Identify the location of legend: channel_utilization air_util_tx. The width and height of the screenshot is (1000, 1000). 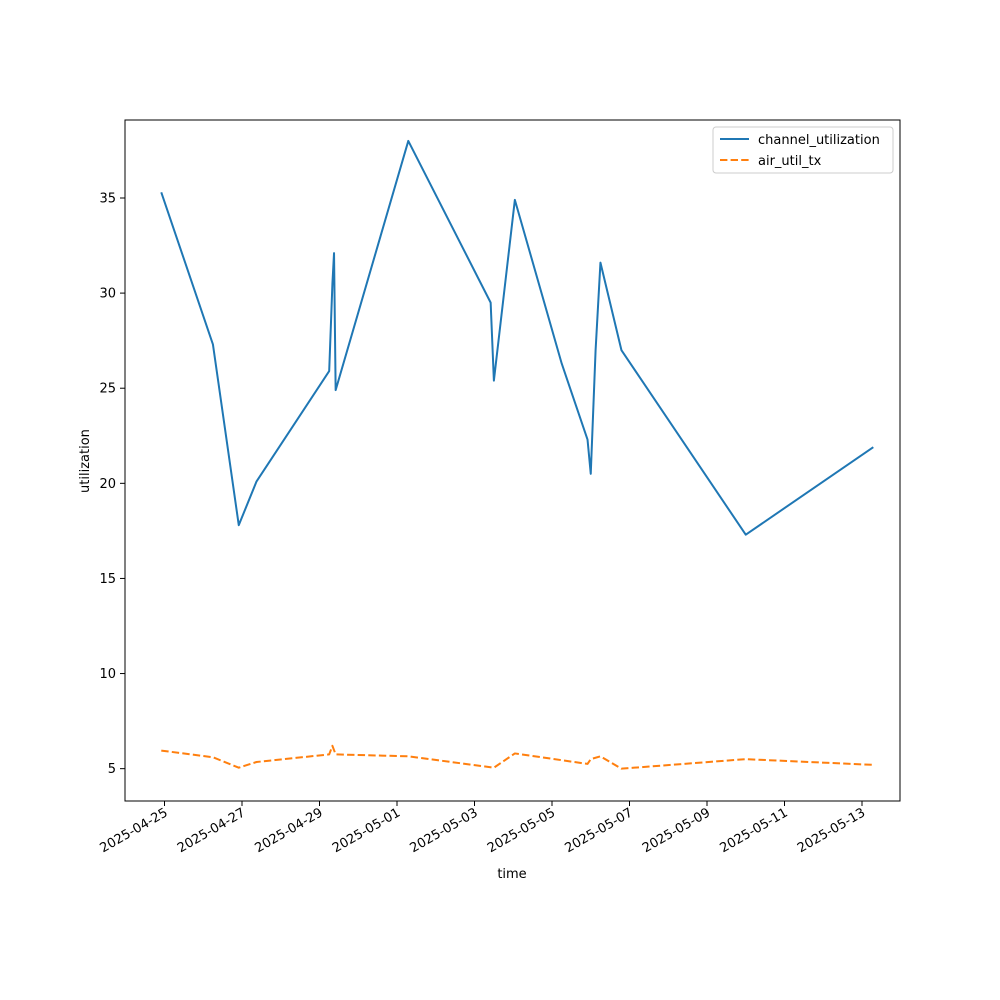
(803, 150).